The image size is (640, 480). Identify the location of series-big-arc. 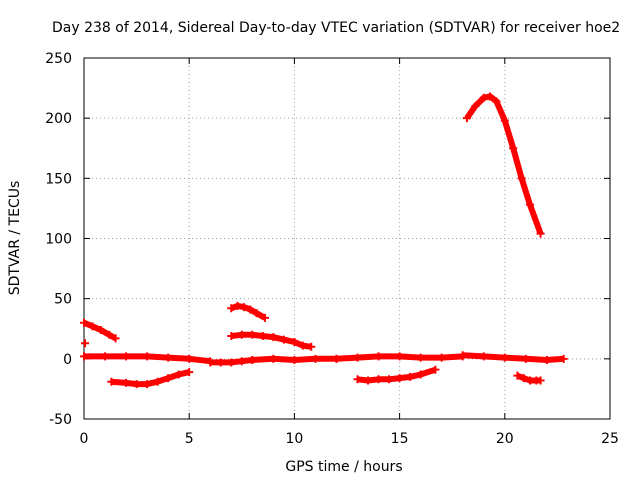
(503, 165).